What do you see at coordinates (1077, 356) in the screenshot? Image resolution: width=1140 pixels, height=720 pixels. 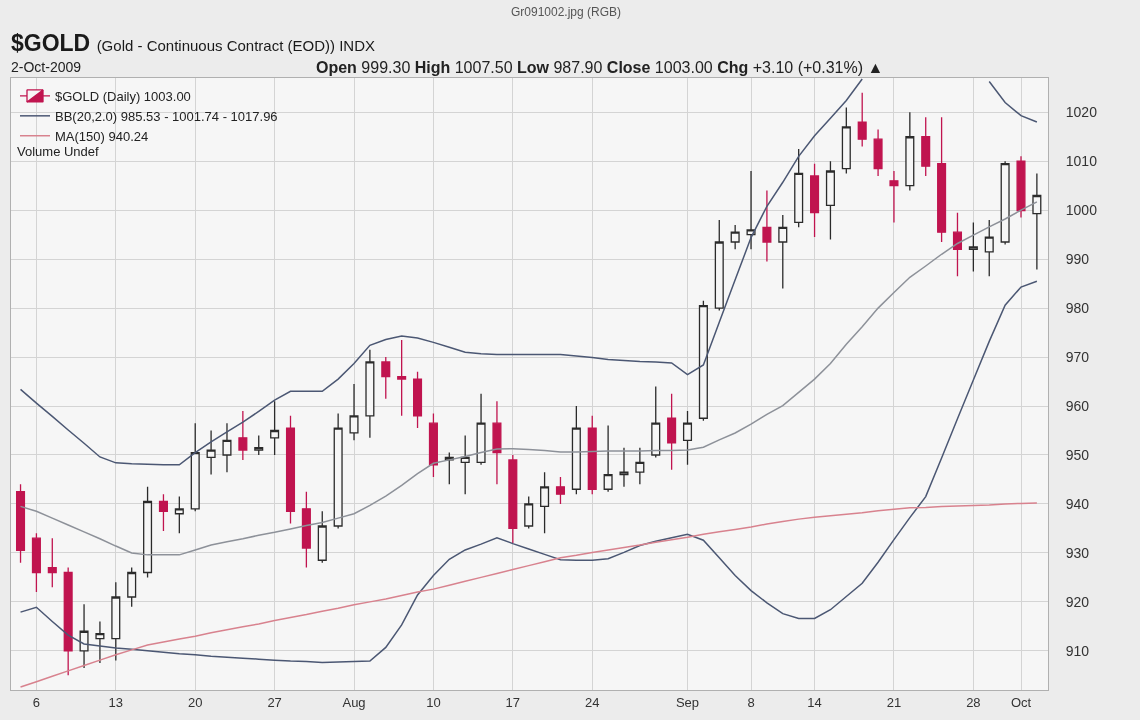 I see `y-tick-label: 970` at bounding box center [1077, 356].